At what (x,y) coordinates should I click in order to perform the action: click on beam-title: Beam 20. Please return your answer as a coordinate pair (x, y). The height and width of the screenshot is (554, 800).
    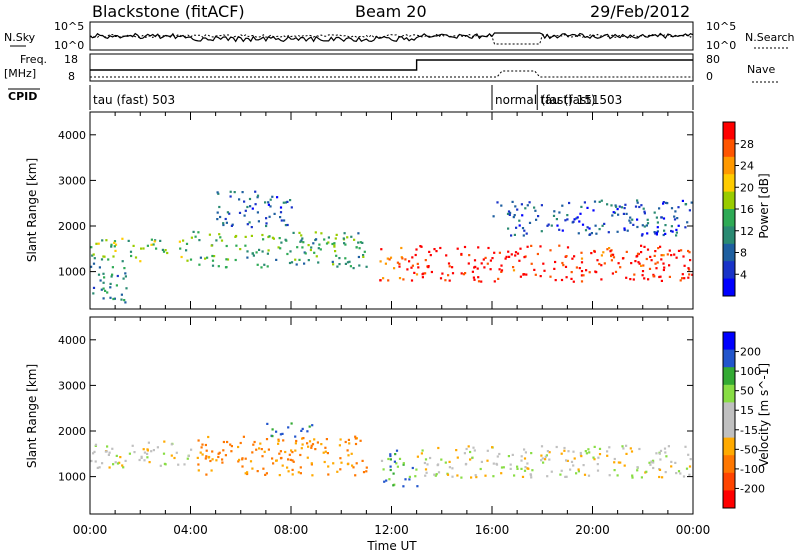
    Looking at the image, I should click on (391, 11).